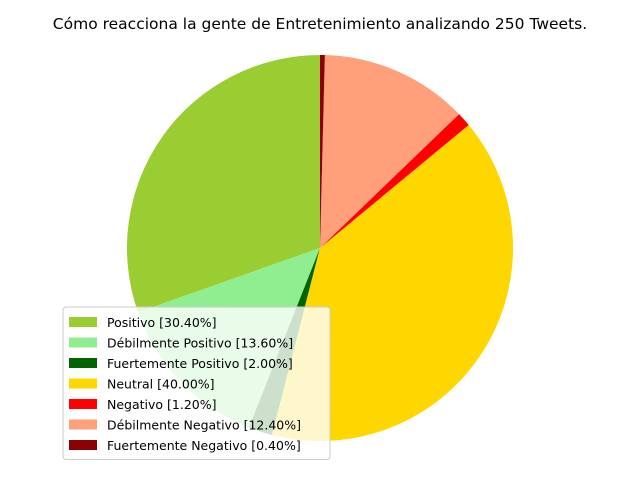 This screenshot has width=640, height=480. What do you see at coordinates (200, 363) in the screenshot?
I see `legend-label-3: Fuertemente Positivo [2.00%]` at bounding box center [200, 363].